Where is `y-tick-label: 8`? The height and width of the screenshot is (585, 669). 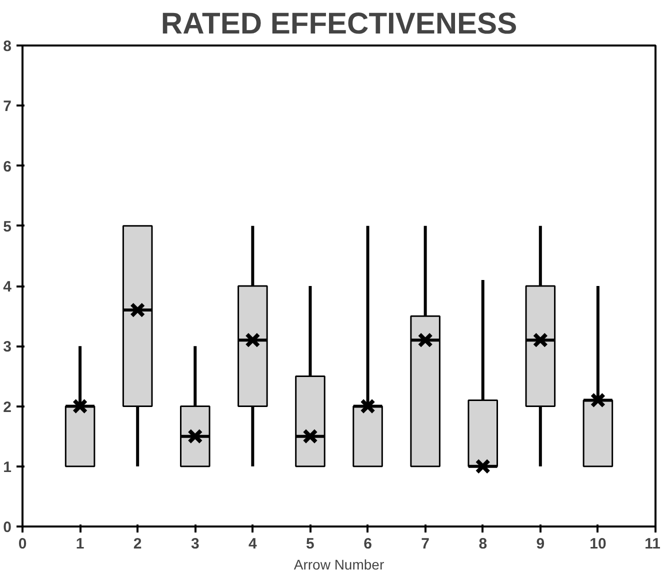
y-tick-label: 8 is located at coordinates (7, 46).